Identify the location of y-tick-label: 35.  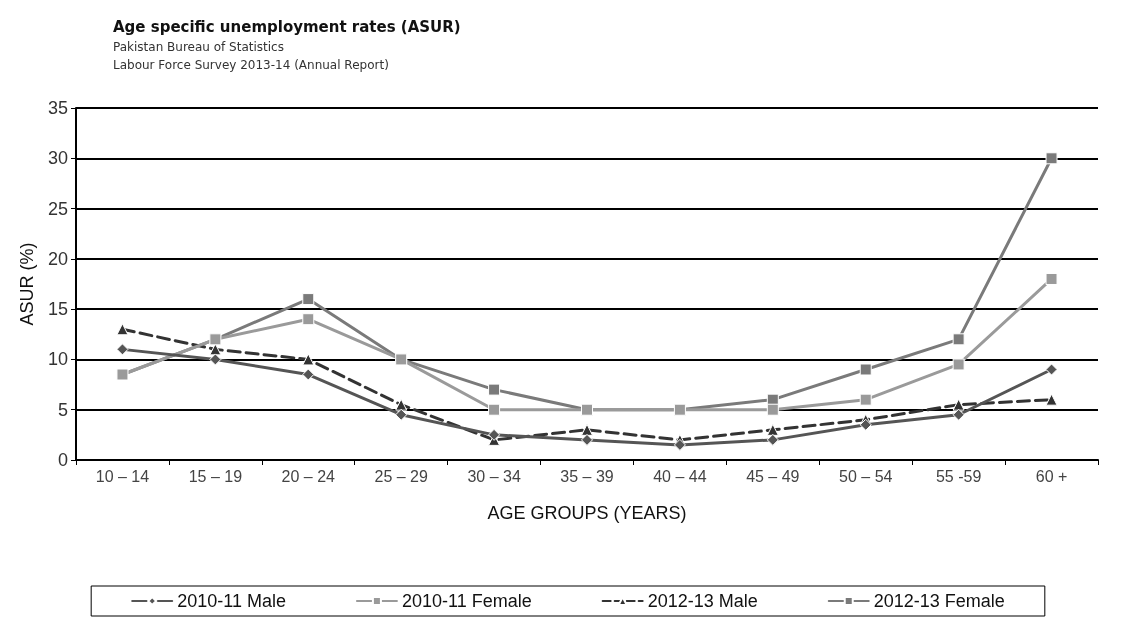
(57, 108).